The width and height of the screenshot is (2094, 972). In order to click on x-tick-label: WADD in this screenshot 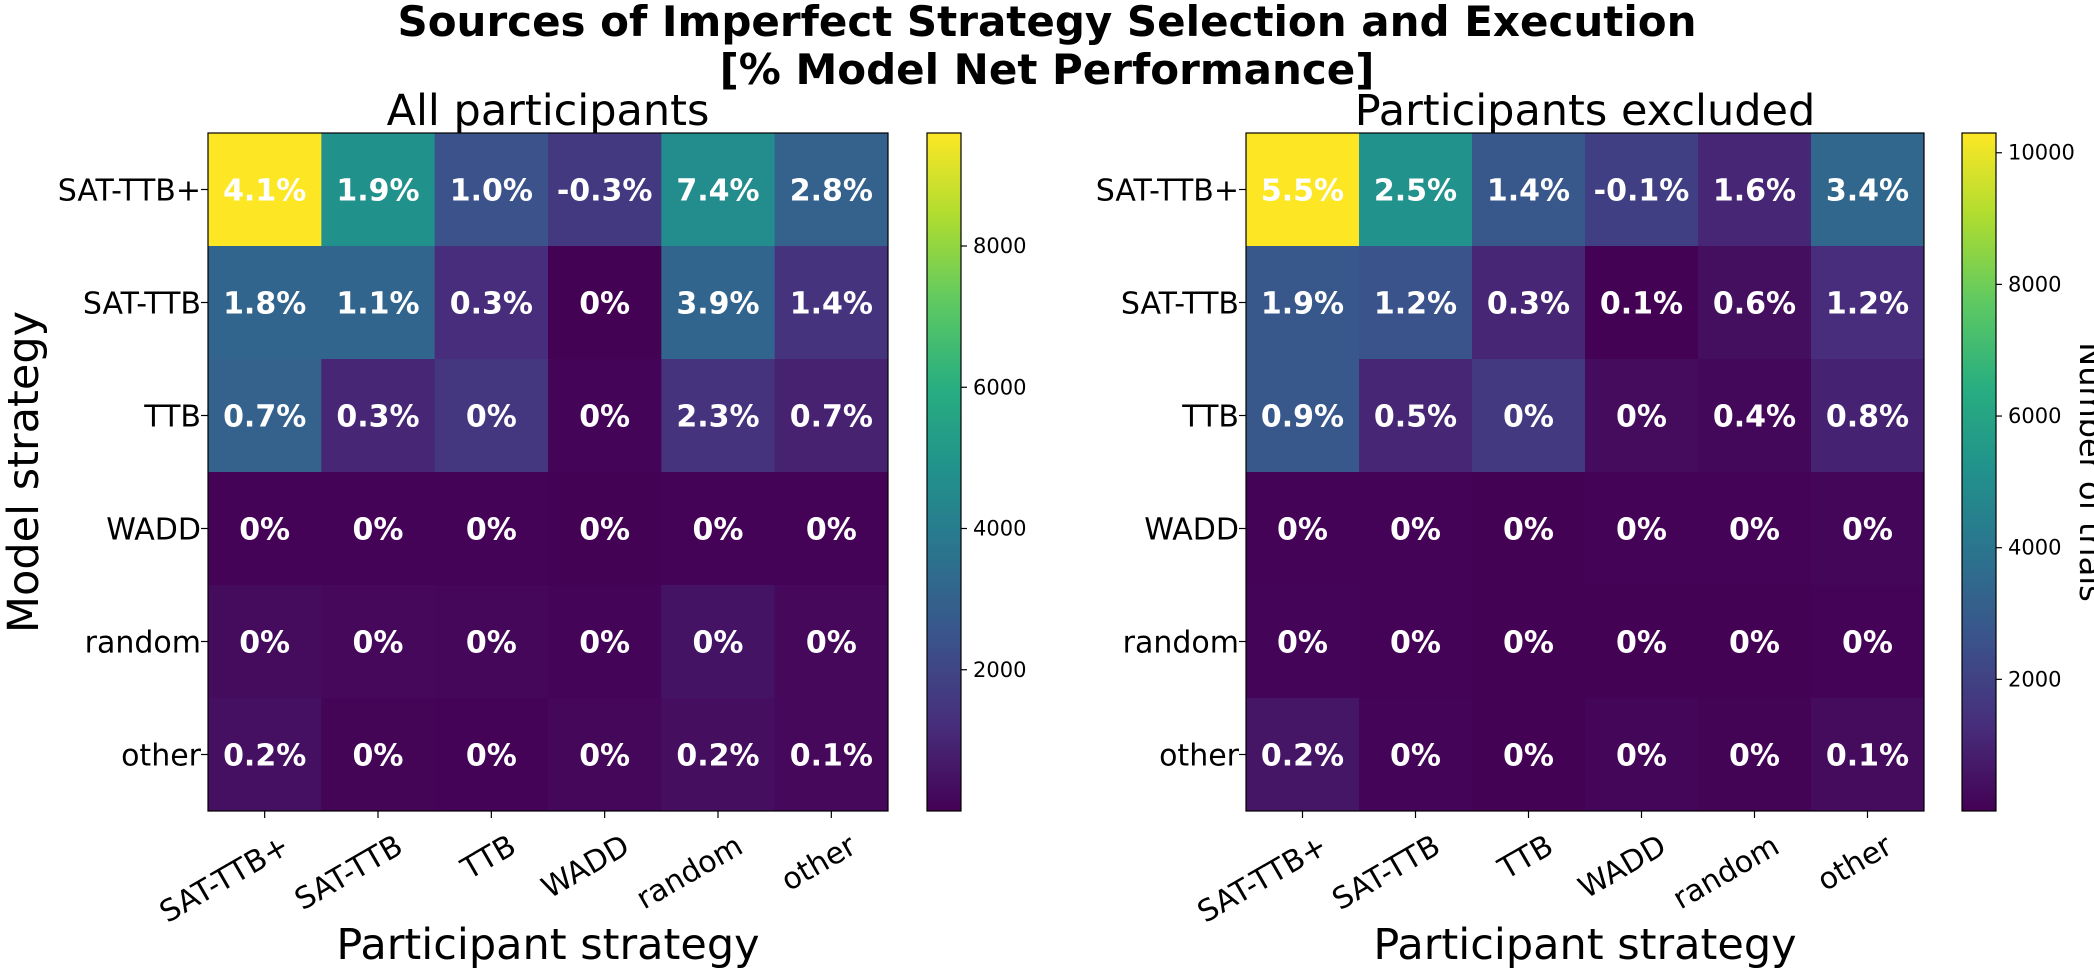, I will do `click(1623, 867)`.